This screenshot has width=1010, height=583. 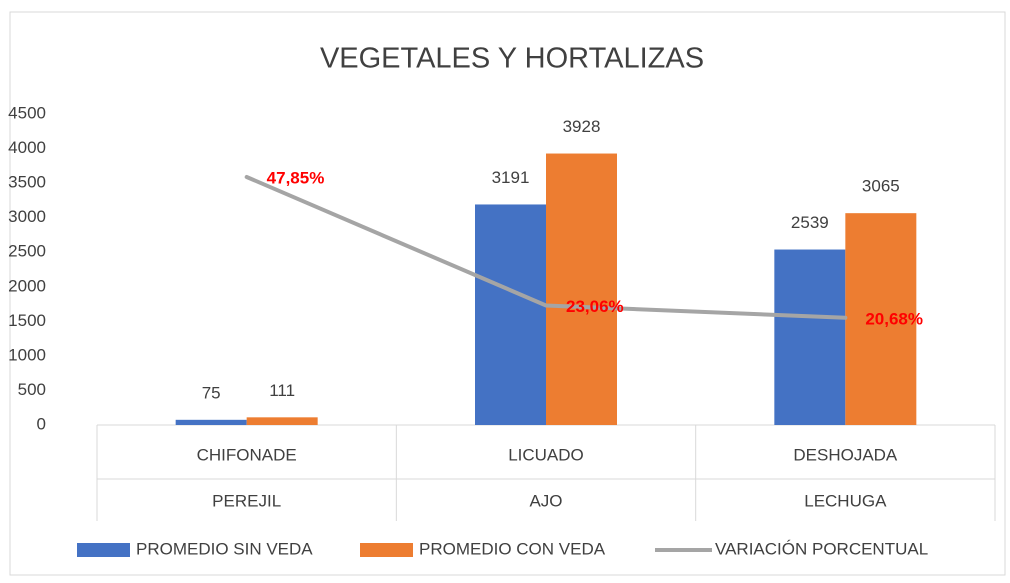 What do you see at coordinates (546, 454) in the screenshot?
I see `x-tick-label: LICUADO` at bounding box center [546, 454].